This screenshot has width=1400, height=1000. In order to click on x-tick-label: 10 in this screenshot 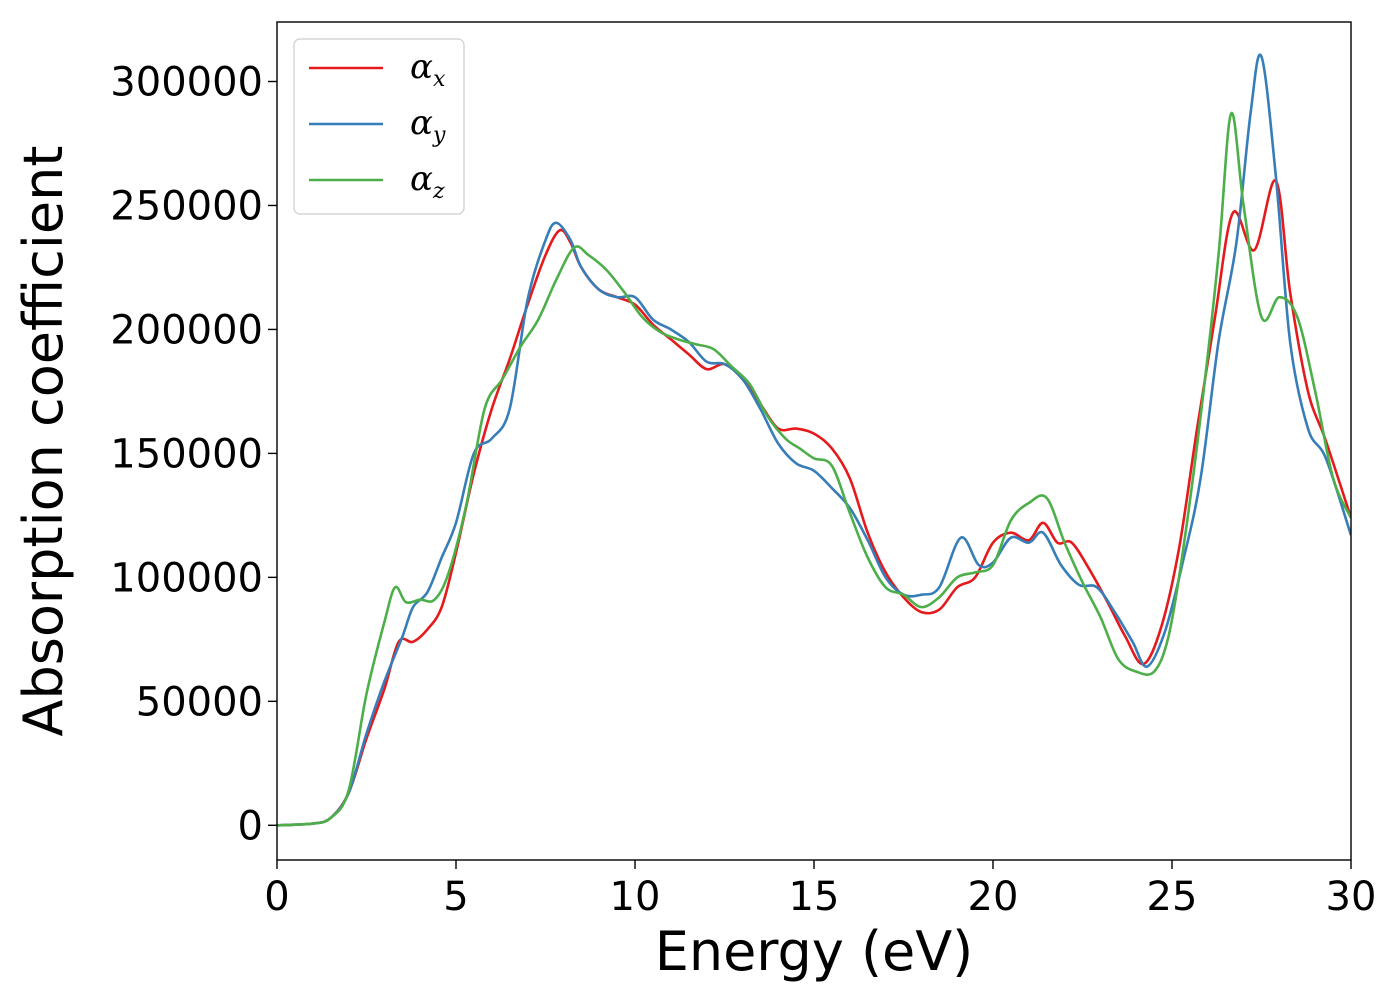, I will do `click(635, 897)`.